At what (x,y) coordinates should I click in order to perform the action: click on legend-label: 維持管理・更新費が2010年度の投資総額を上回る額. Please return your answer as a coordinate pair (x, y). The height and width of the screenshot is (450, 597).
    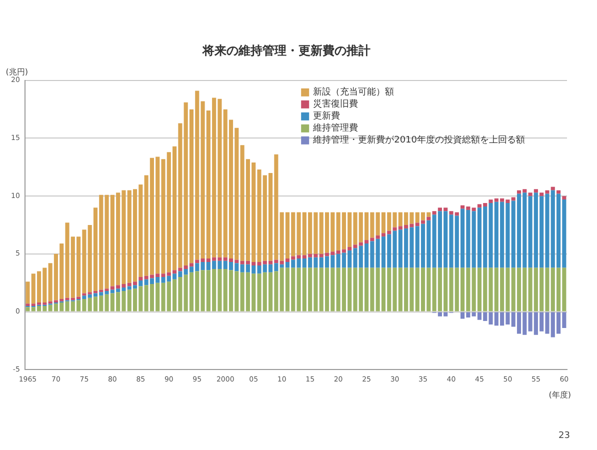
    Looking at the image, I should click on (418, 140).